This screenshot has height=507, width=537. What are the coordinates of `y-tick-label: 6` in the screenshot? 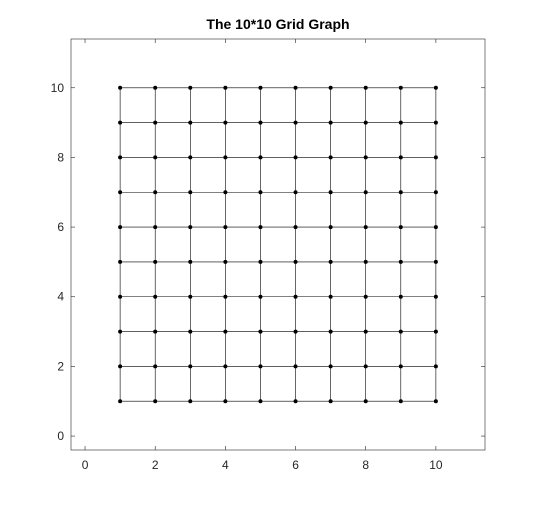 It's located at (60, 227).